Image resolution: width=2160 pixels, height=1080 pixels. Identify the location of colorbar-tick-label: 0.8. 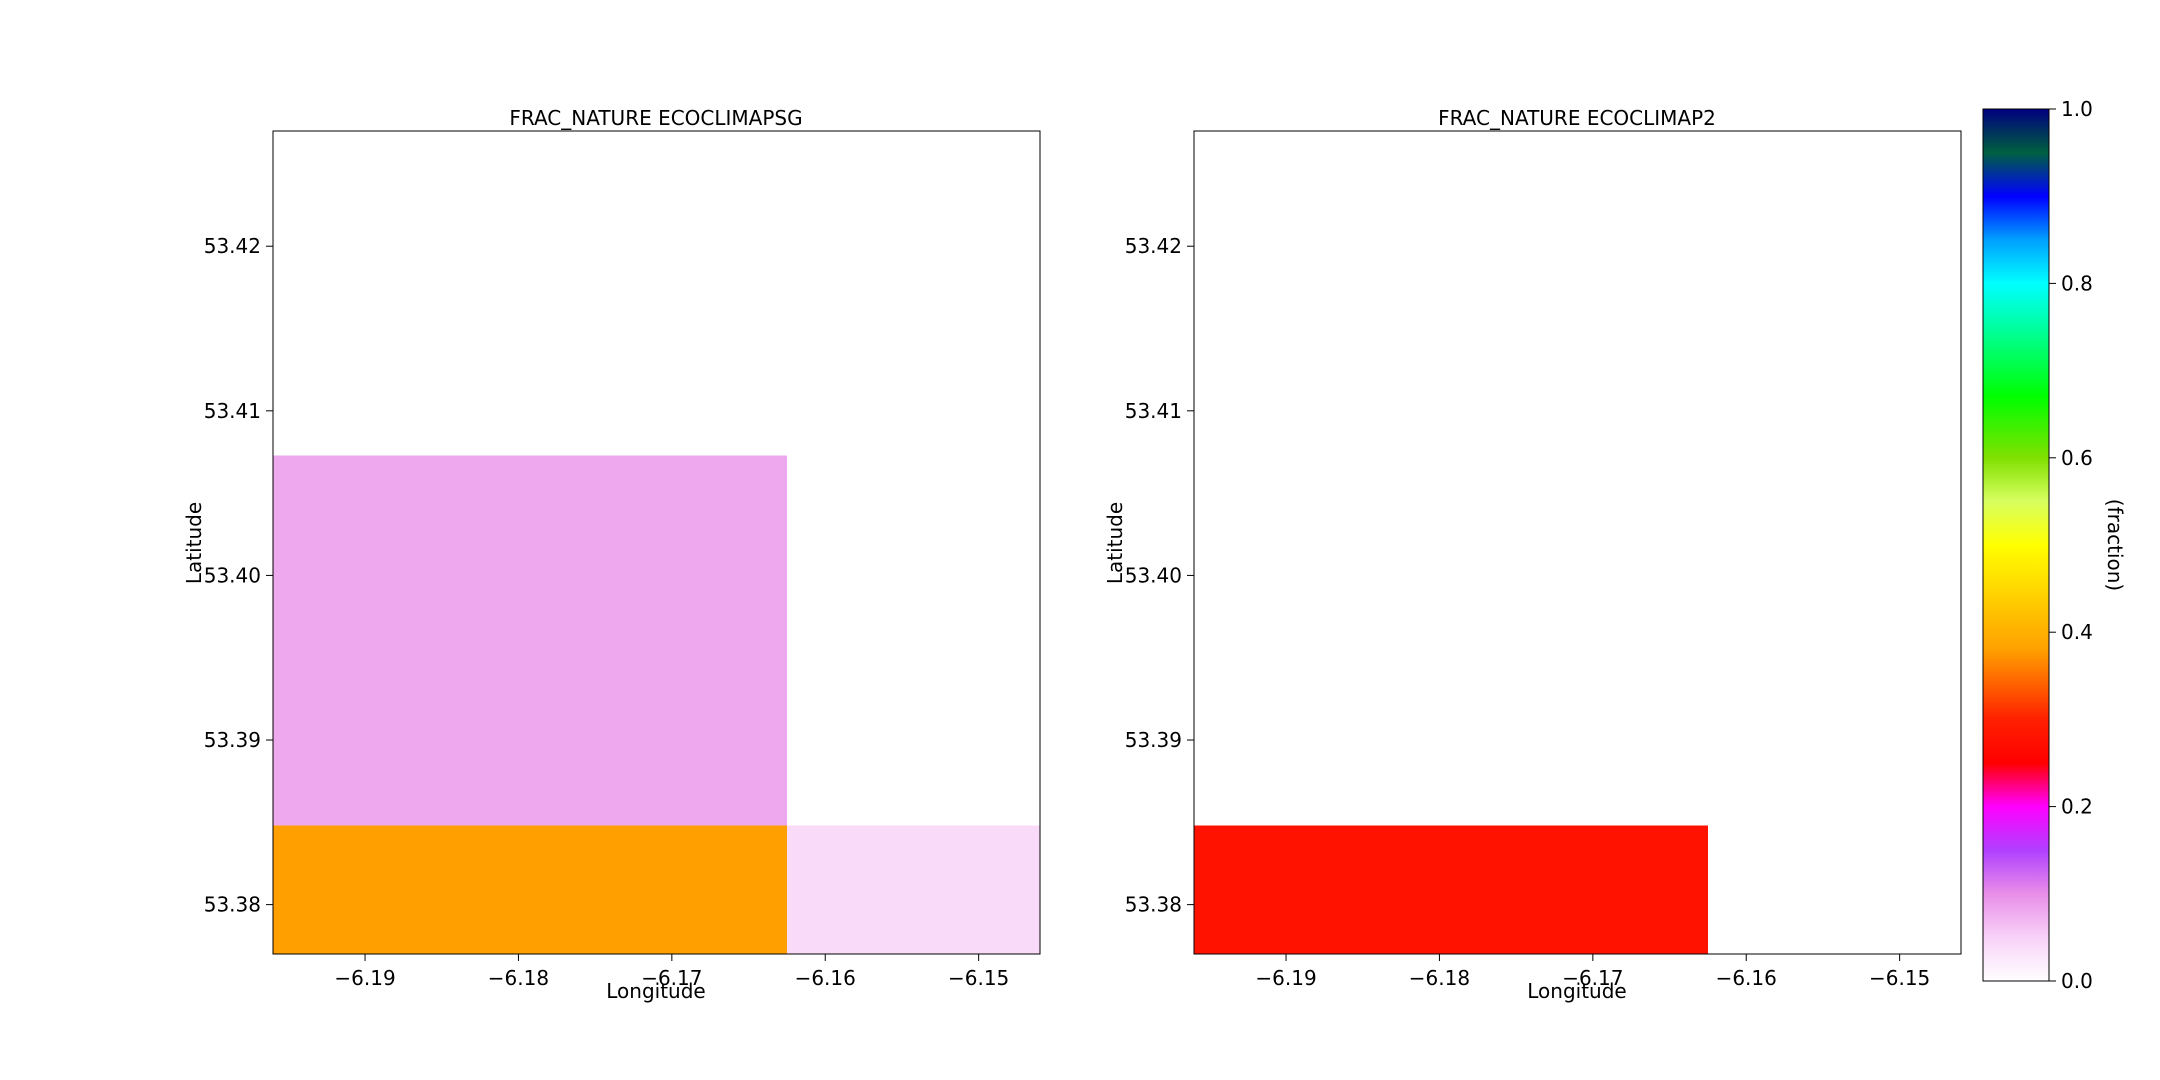
(2077, 283).